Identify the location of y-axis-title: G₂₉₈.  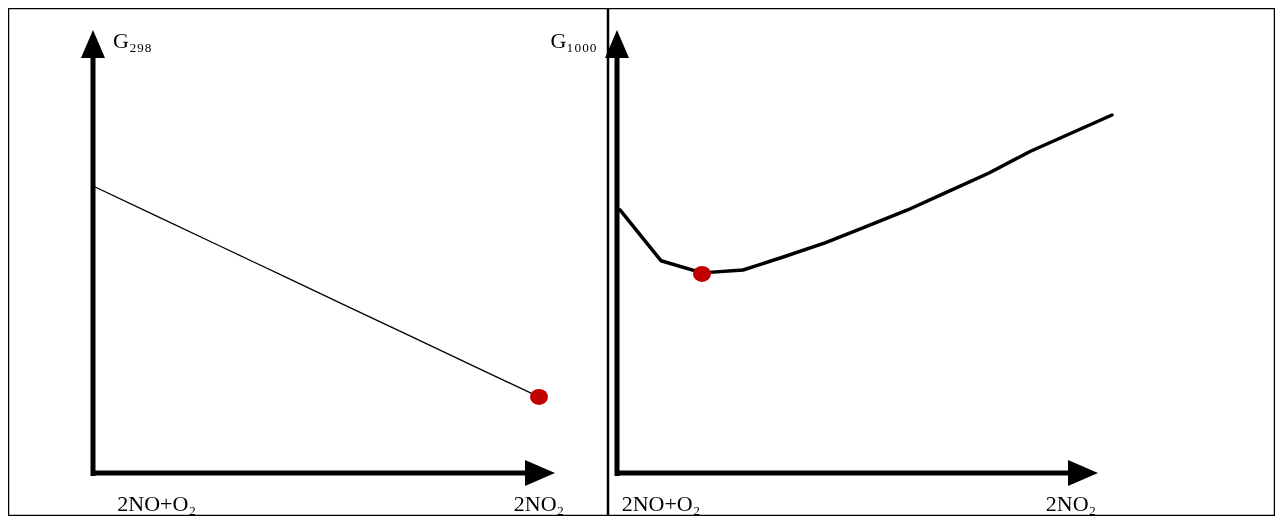
(132, 40).